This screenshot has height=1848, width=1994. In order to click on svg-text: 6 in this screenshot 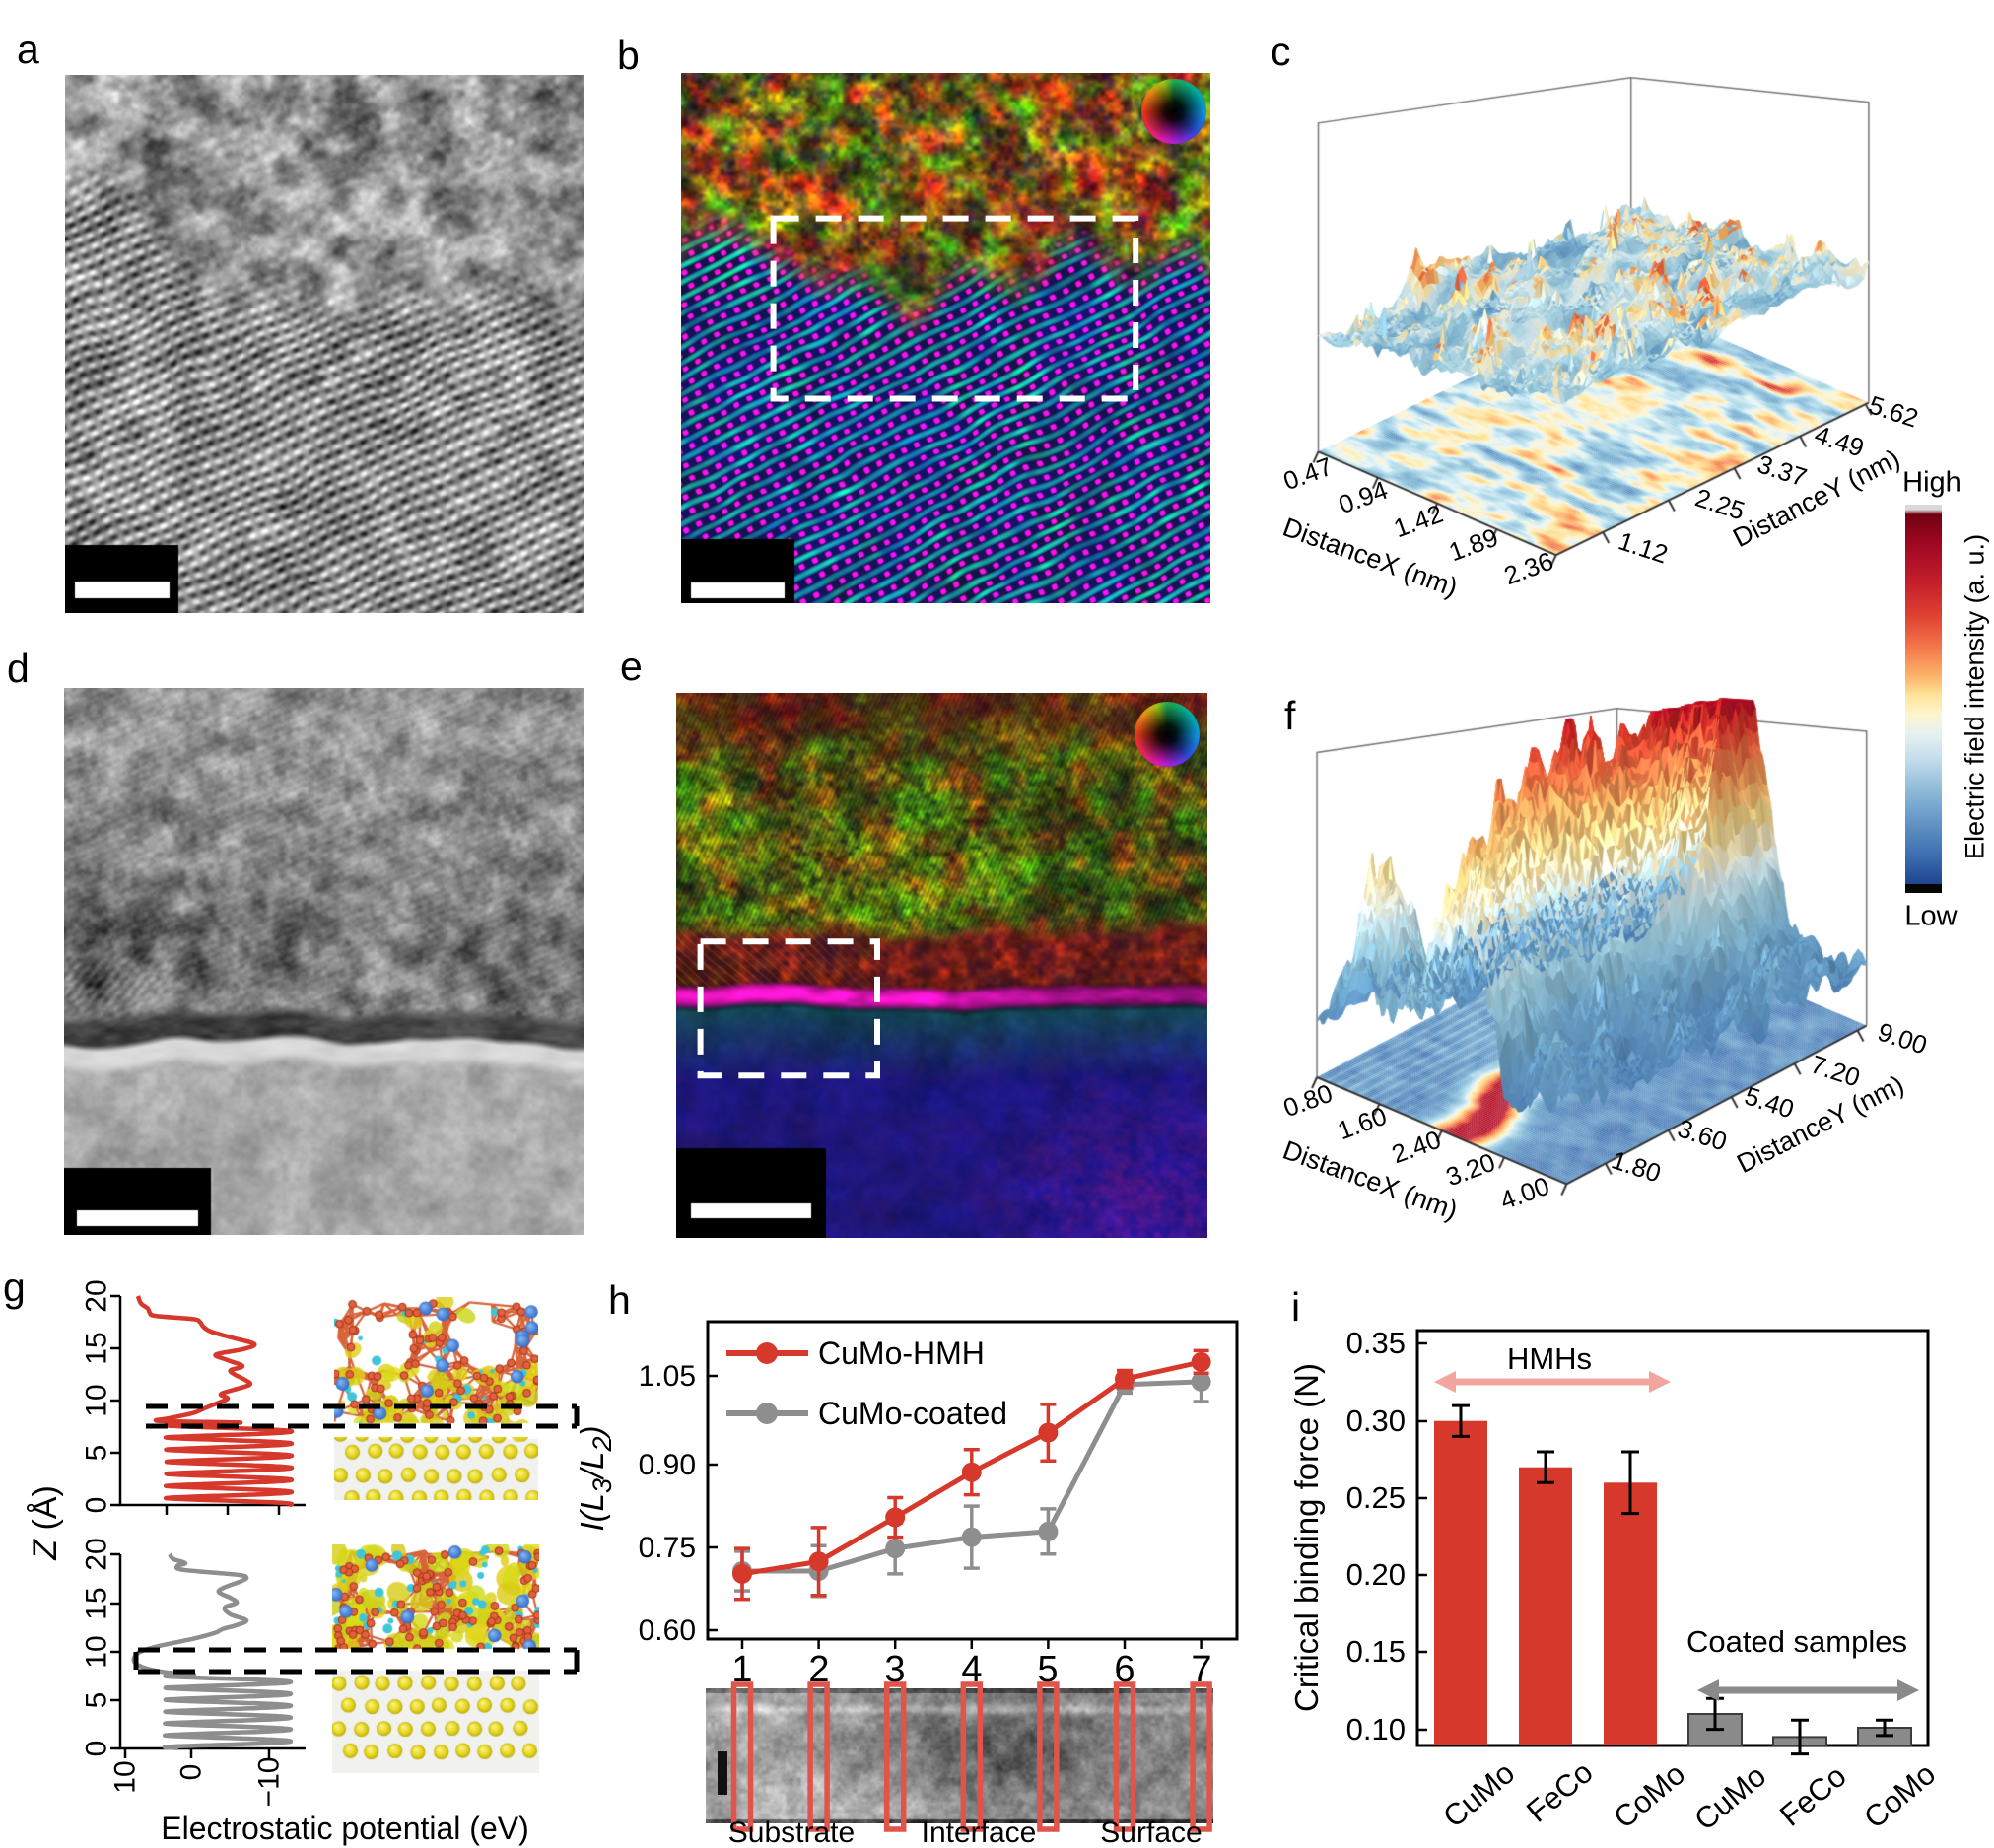, I will do `click(1124, 1669)`.